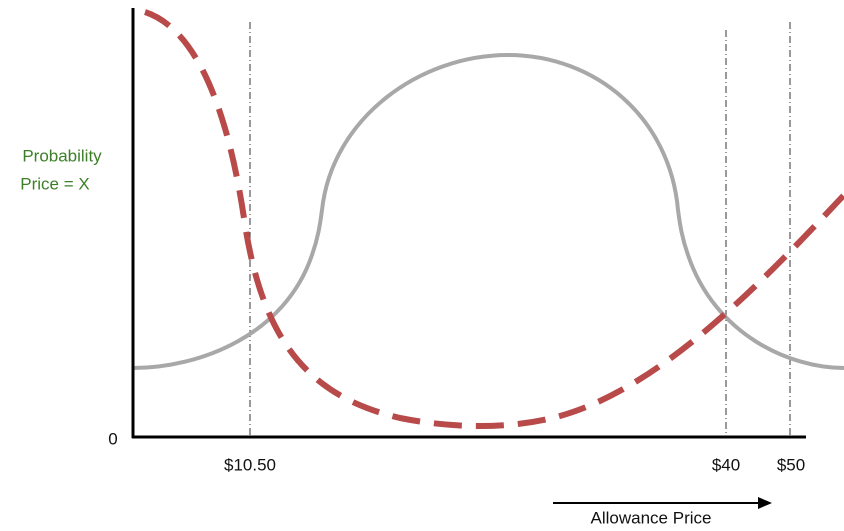  Describe the element at coordinates (765, 503) in the screenshot. I see `arrow-head` at that location.